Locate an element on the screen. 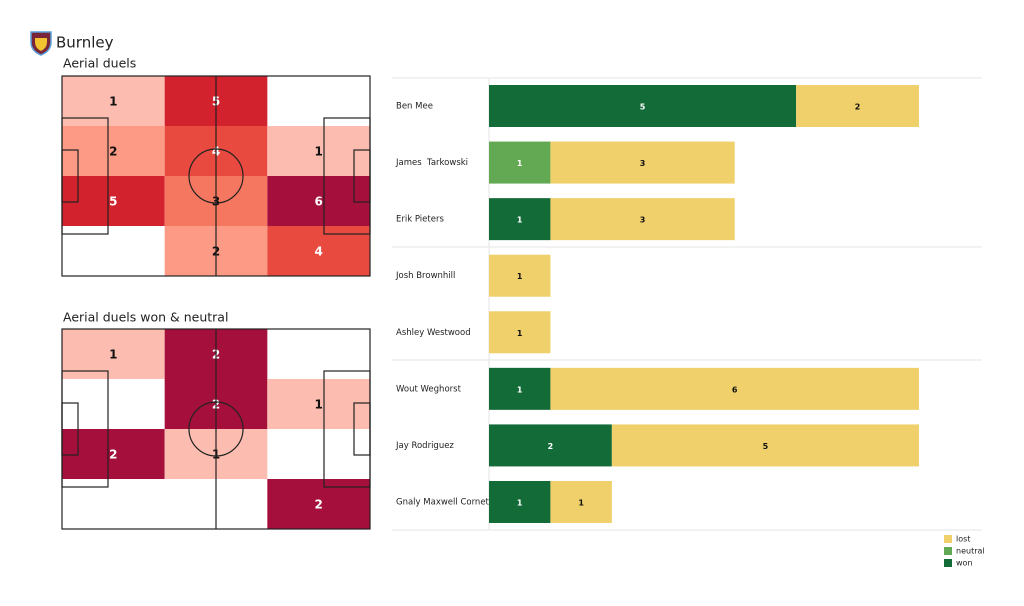  cell-label: 5 is located at coordinates (113, 202).